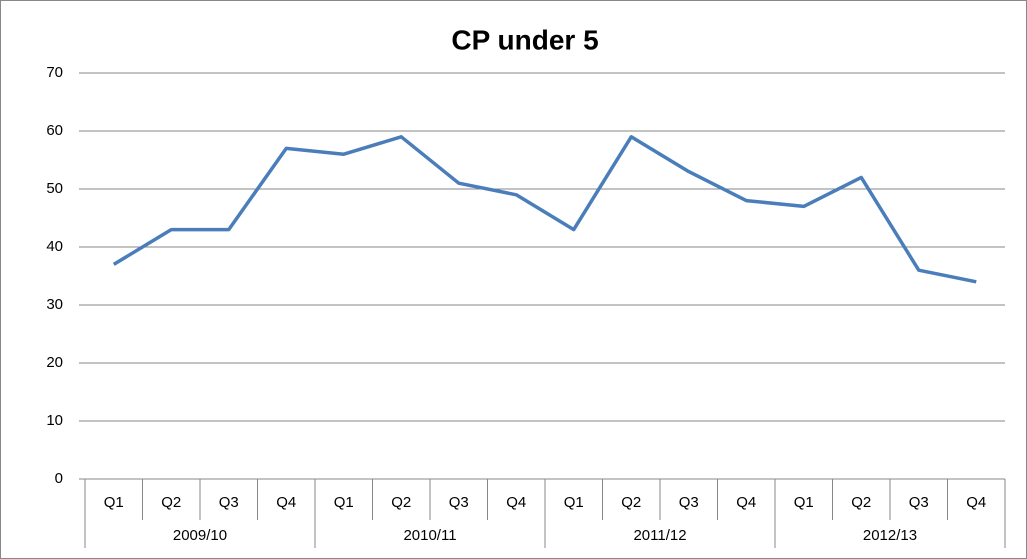 The height and width of the screenshot is (559, 1027). I want to click on group-label: 2010/11, so click(429, 535).